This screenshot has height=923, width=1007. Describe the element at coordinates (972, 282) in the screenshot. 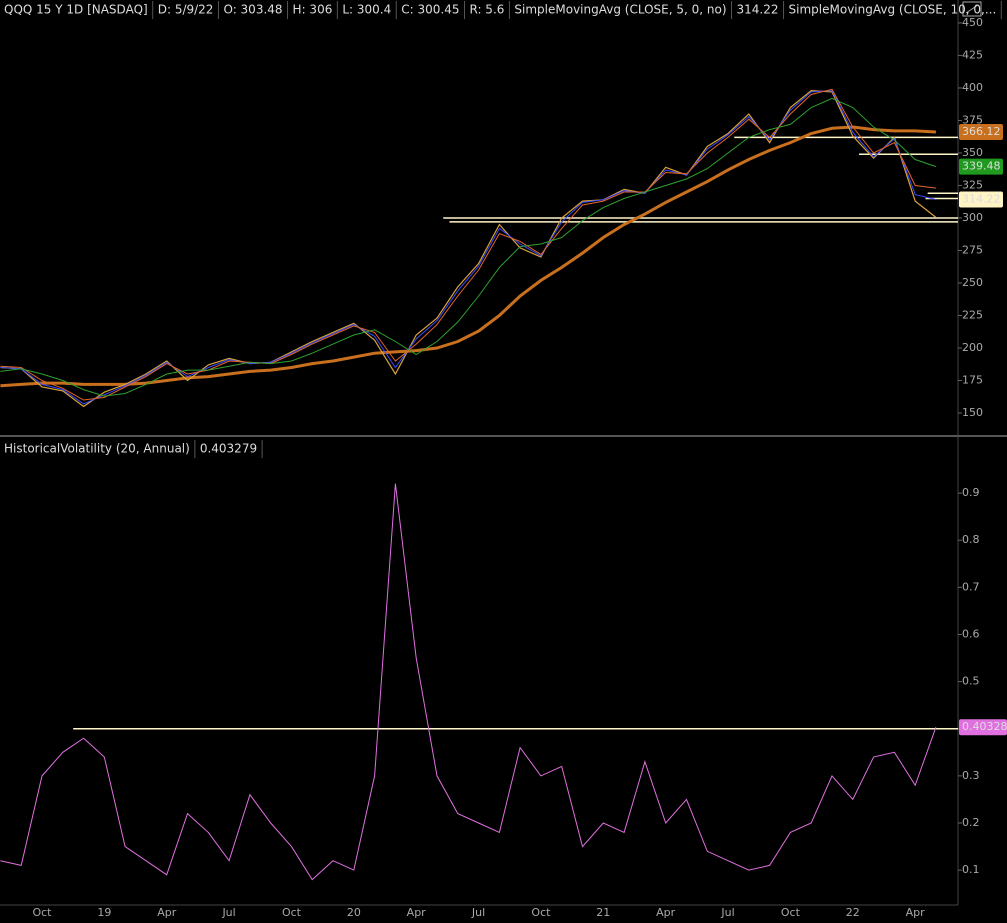

I see `y-tick-label: 250` at that location.